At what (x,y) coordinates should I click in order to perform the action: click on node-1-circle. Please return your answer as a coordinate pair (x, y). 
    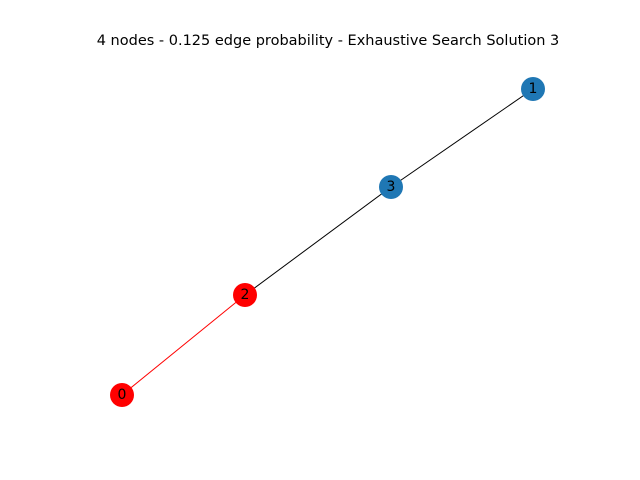
    Looking at the image, I should click on (533, 89).